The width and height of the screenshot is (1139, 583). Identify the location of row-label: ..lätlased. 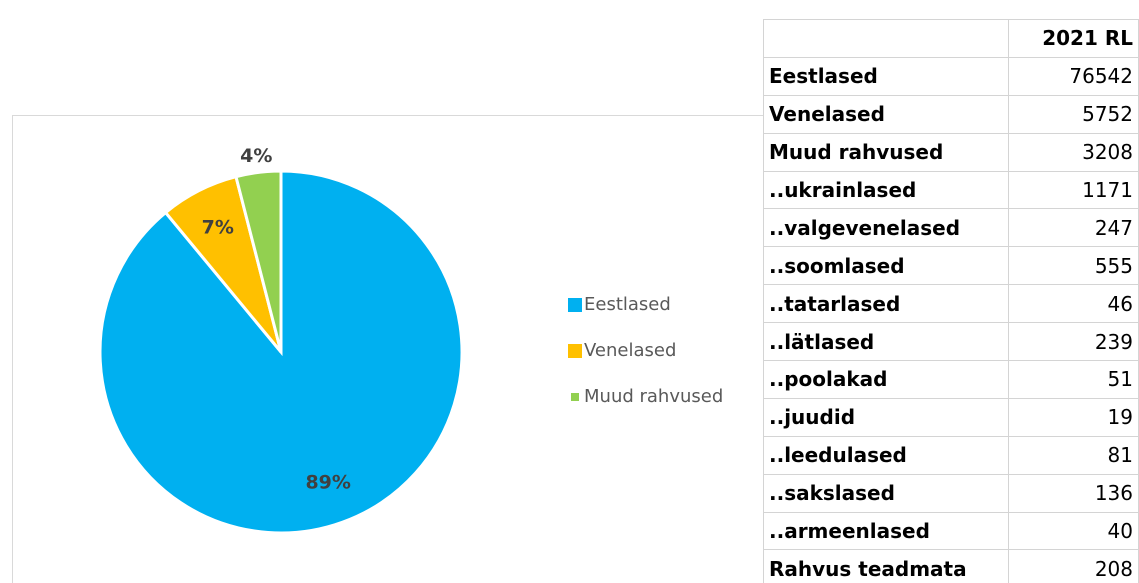
(886, 342).